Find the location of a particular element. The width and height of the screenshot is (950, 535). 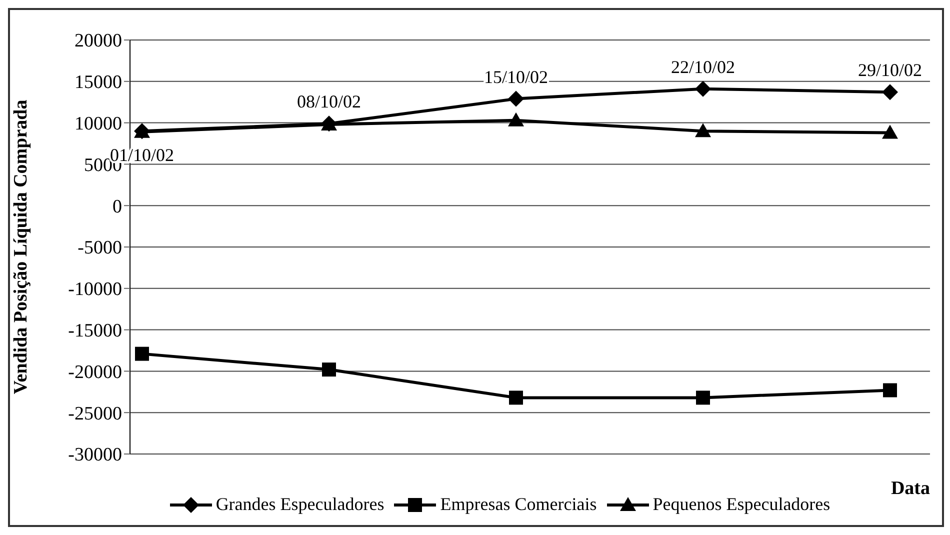

legend-label: Grandes Especuladores is located at coordinates (300, 504).